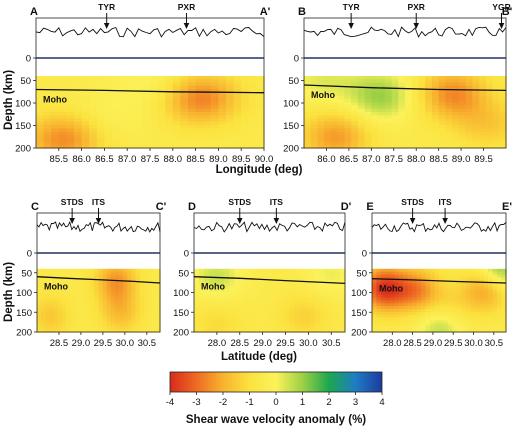  What do you see at coordinates (439, 281) in the screenshot?
I see `moho-line` at bounding box center [439, 281].